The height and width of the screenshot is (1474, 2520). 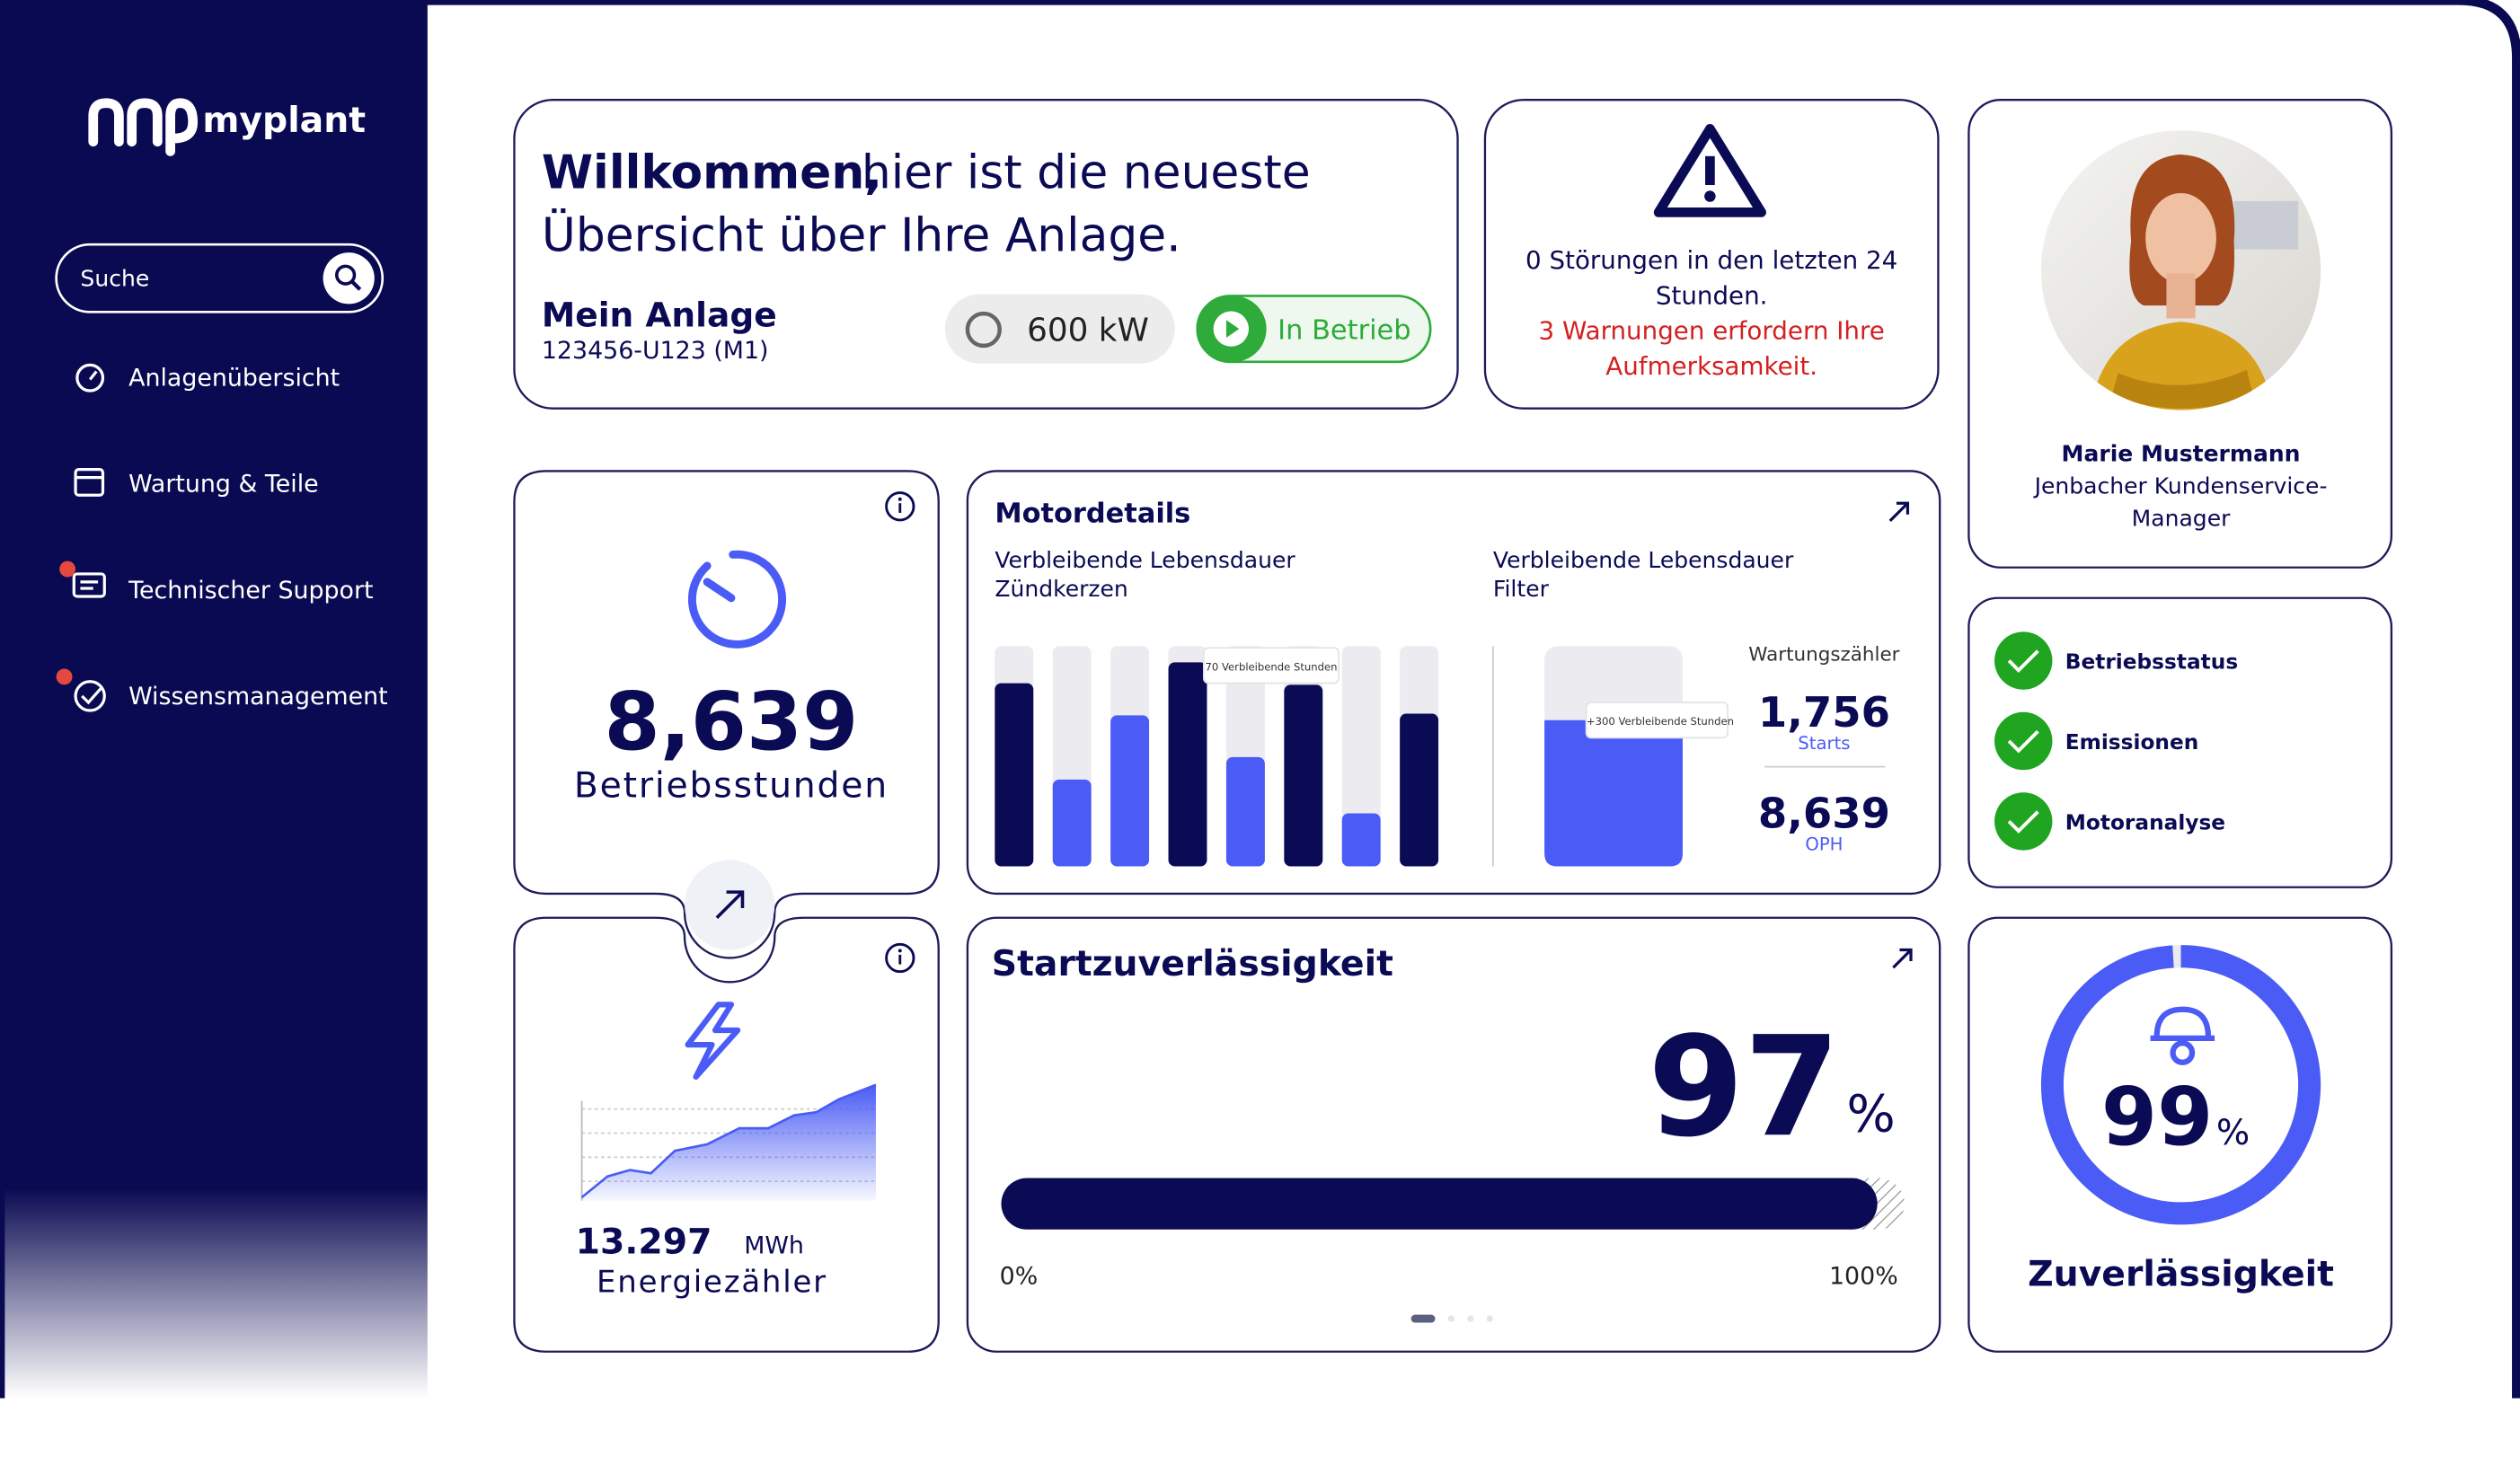 I want to click on expand-icon, so click(x=730, y=905).